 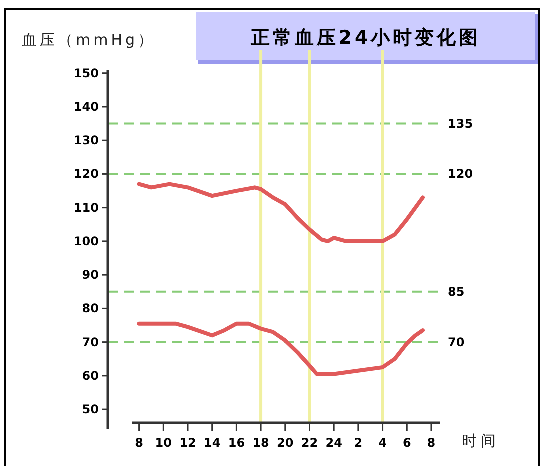 I want to click on y-tick-label: 110, so click(x=86, y=207).